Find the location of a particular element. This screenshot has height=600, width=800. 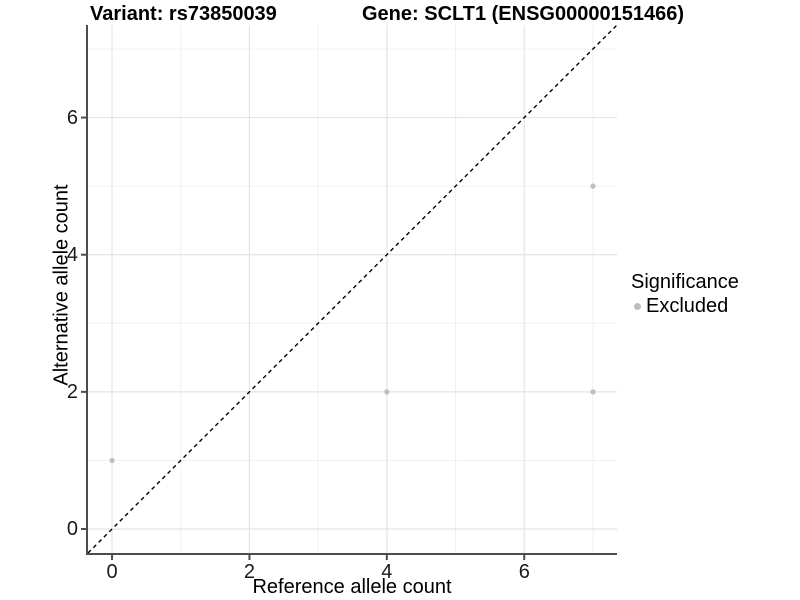

x-tick-label: 0 is located at coordinates (112, 572).